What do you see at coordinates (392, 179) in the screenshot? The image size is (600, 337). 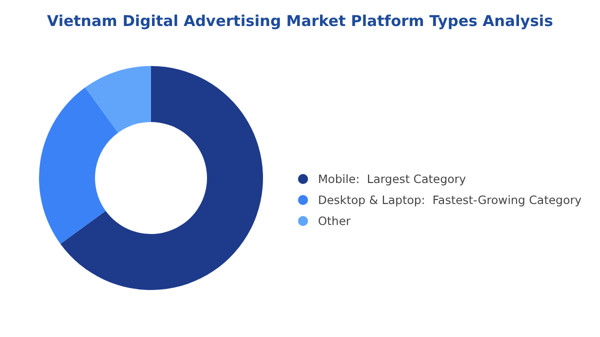 I see `legend-label: Mobile: Largest Category` at bounding box center [392, 179].